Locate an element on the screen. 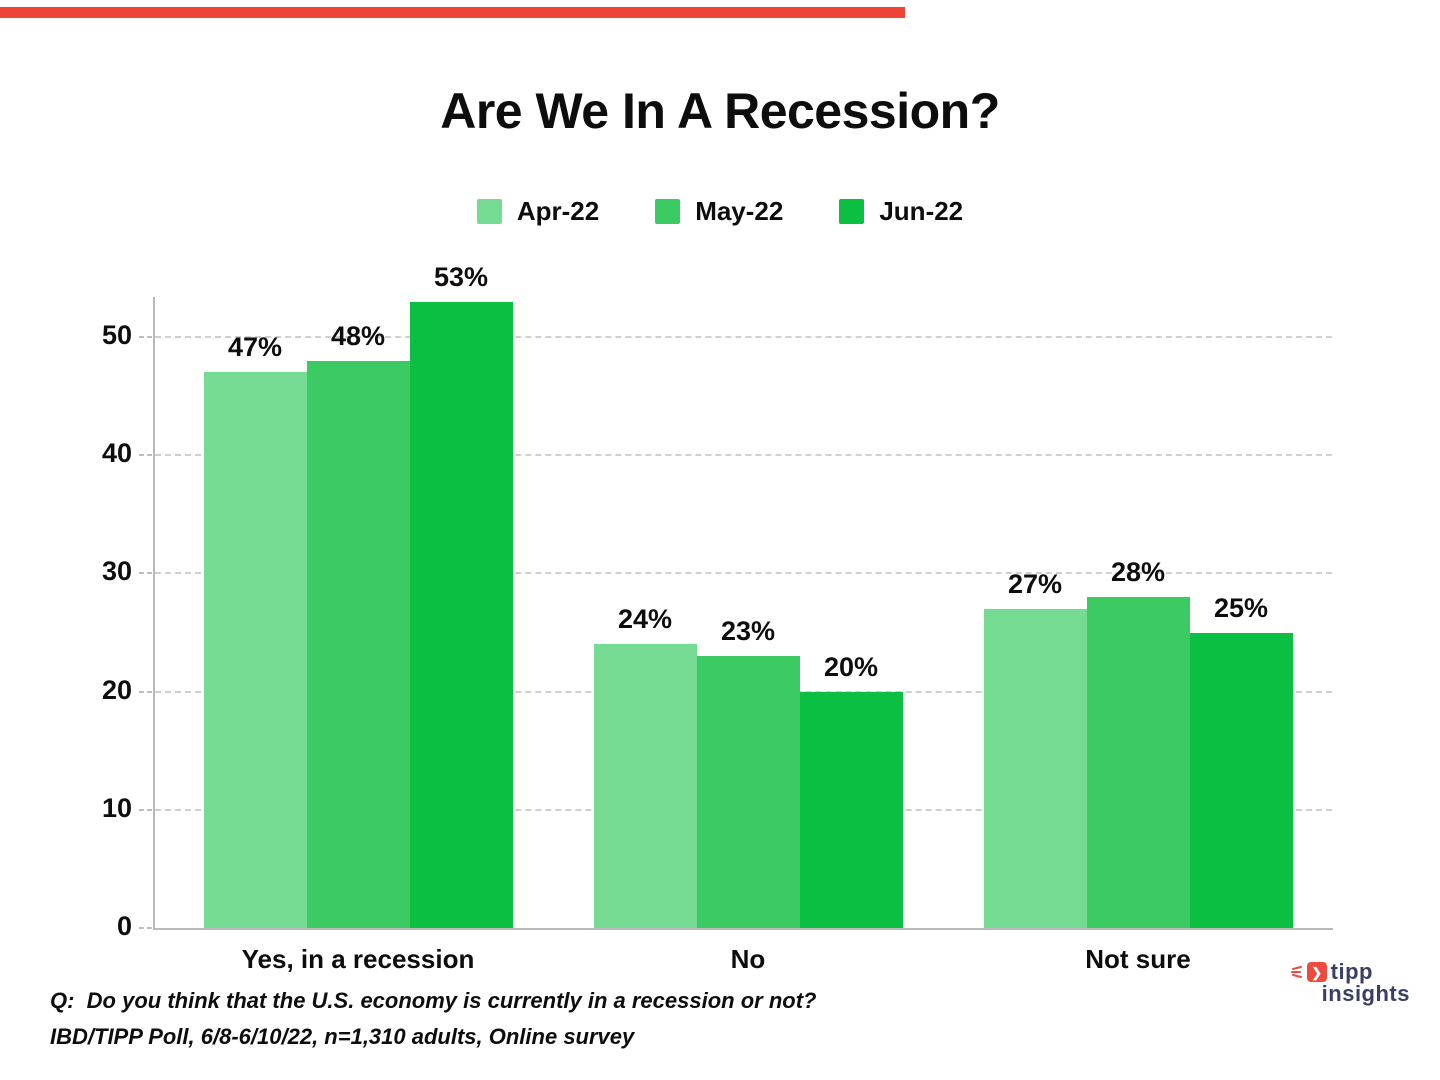 The width and height of the screenshot is (1440, 1080). chart-title: Are We In A Recession? is located at coordinates (720, 111).